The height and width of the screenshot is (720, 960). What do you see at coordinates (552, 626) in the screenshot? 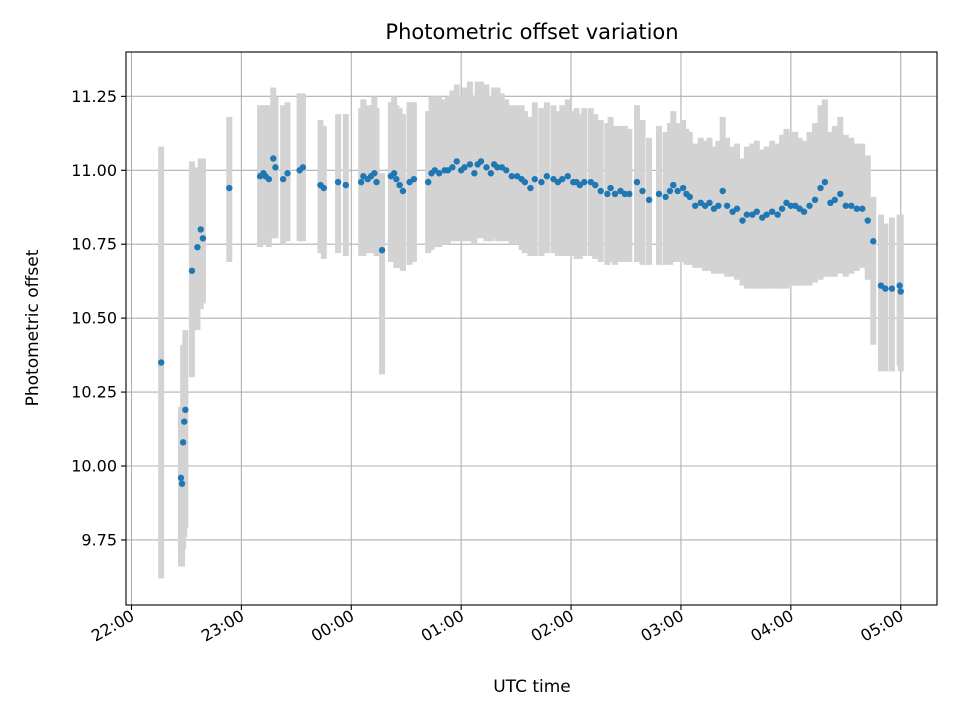
I see `x-tick-label: 02:00` at bounding box center [552, 626].